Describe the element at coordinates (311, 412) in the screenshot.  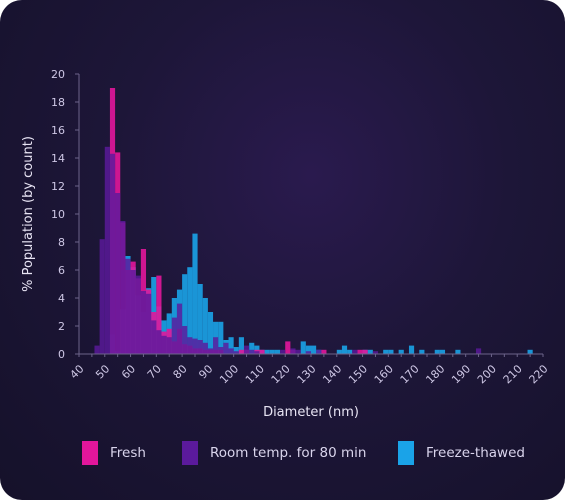
I see `x-axis-title: Diameter (nm)` at that location.